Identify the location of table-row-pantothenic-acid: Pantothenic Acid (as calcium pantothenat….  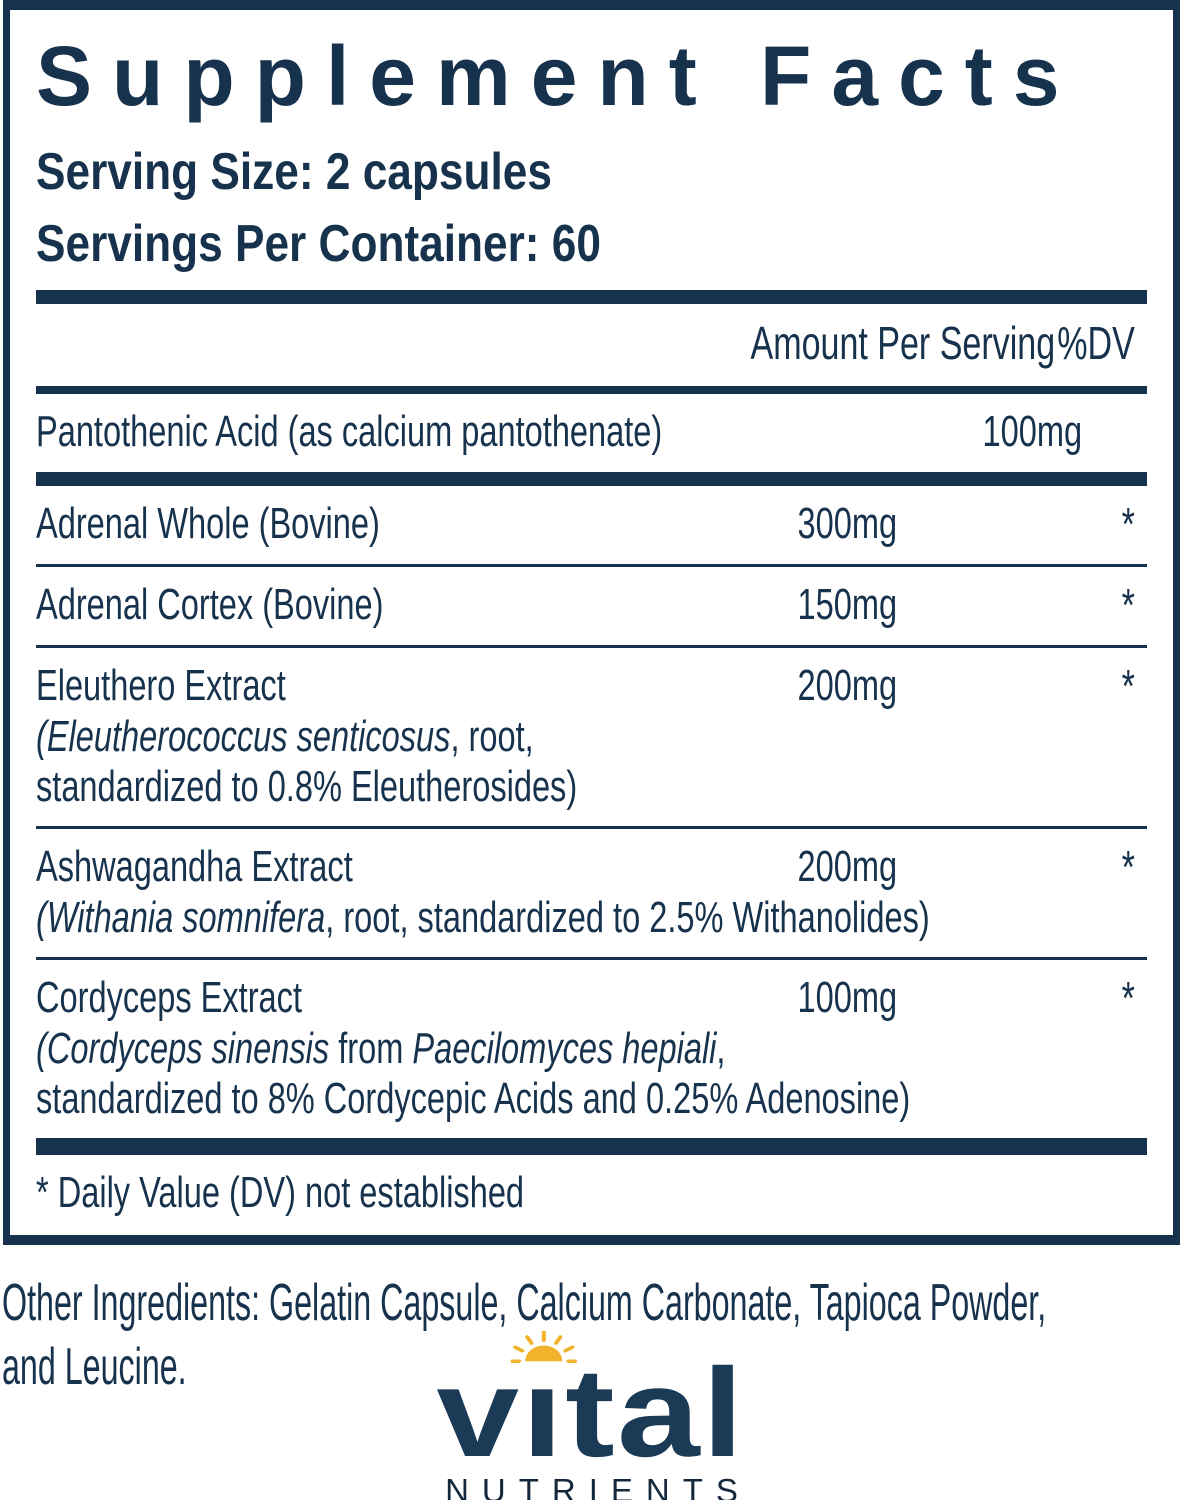
(591, 433).